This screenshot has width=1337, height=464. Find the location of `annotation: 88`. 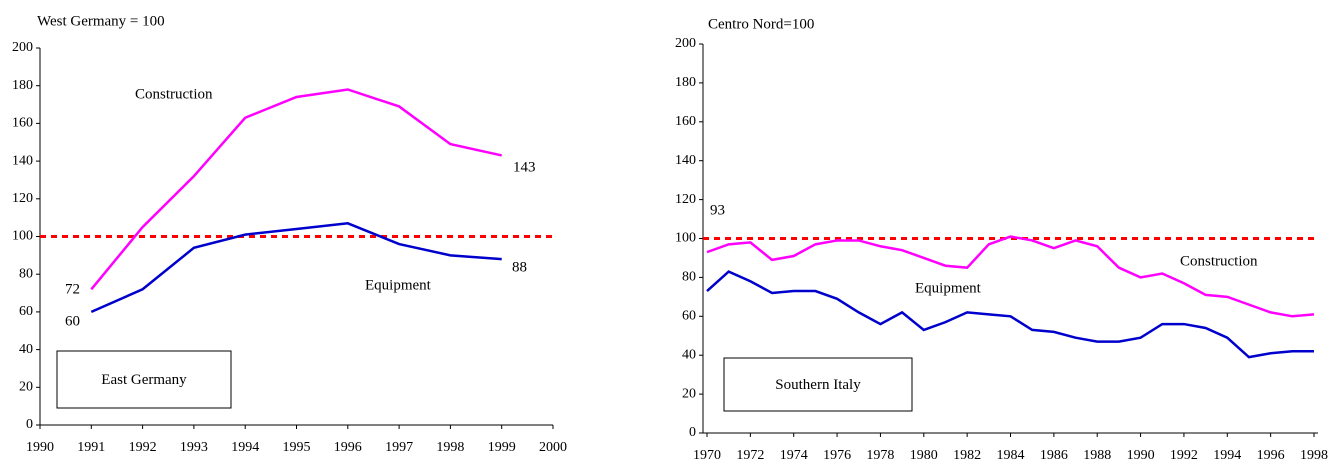

annotation: 88 is located at coordinates (519, 267).